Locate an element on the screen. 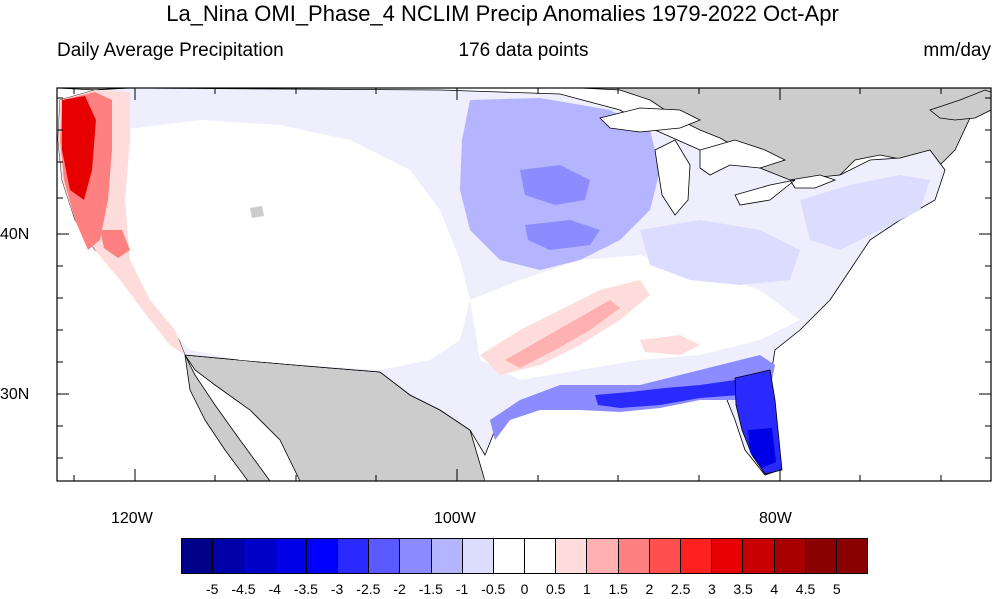 The image size is (1005, 599). great-lakes is located at coordinates (718, 161).